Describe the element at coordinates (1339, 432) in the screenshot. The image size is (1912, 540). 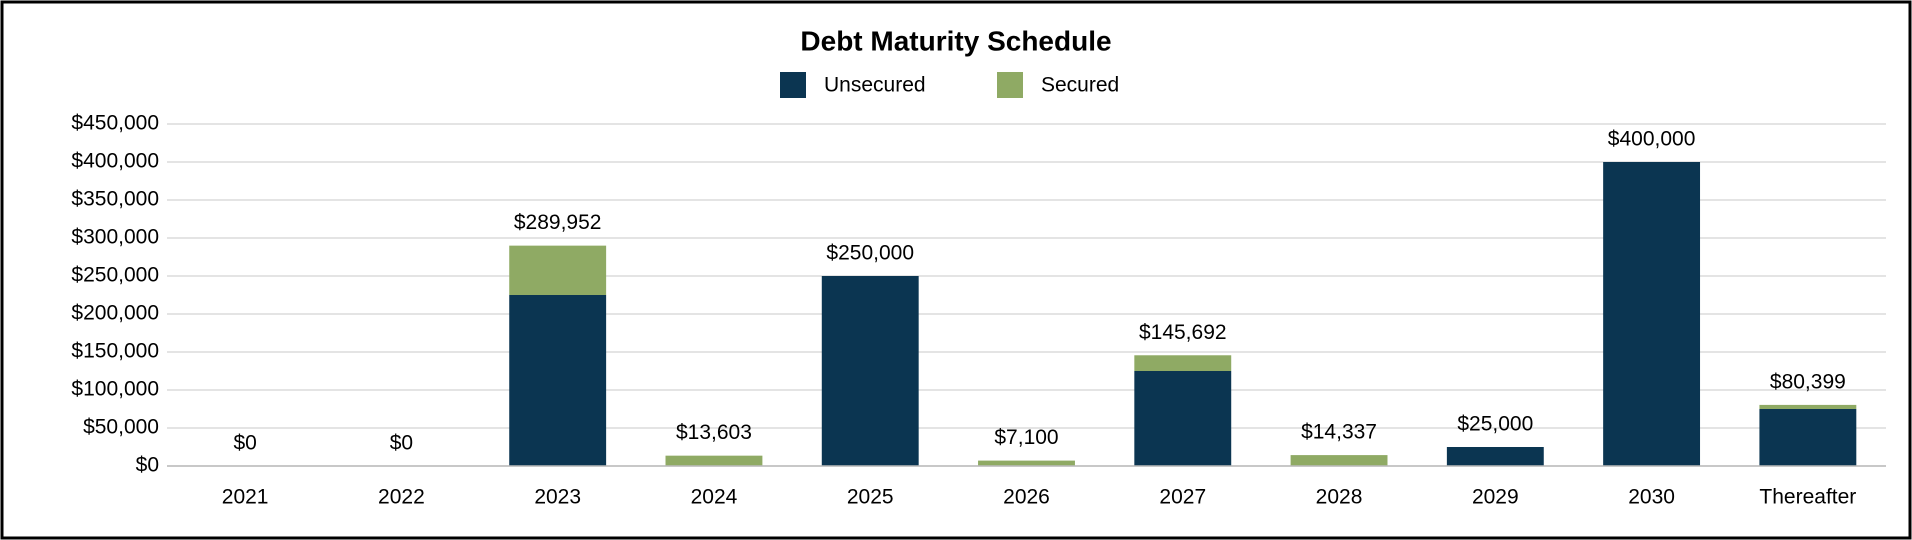
I see `total-label: $14,337` at that location.